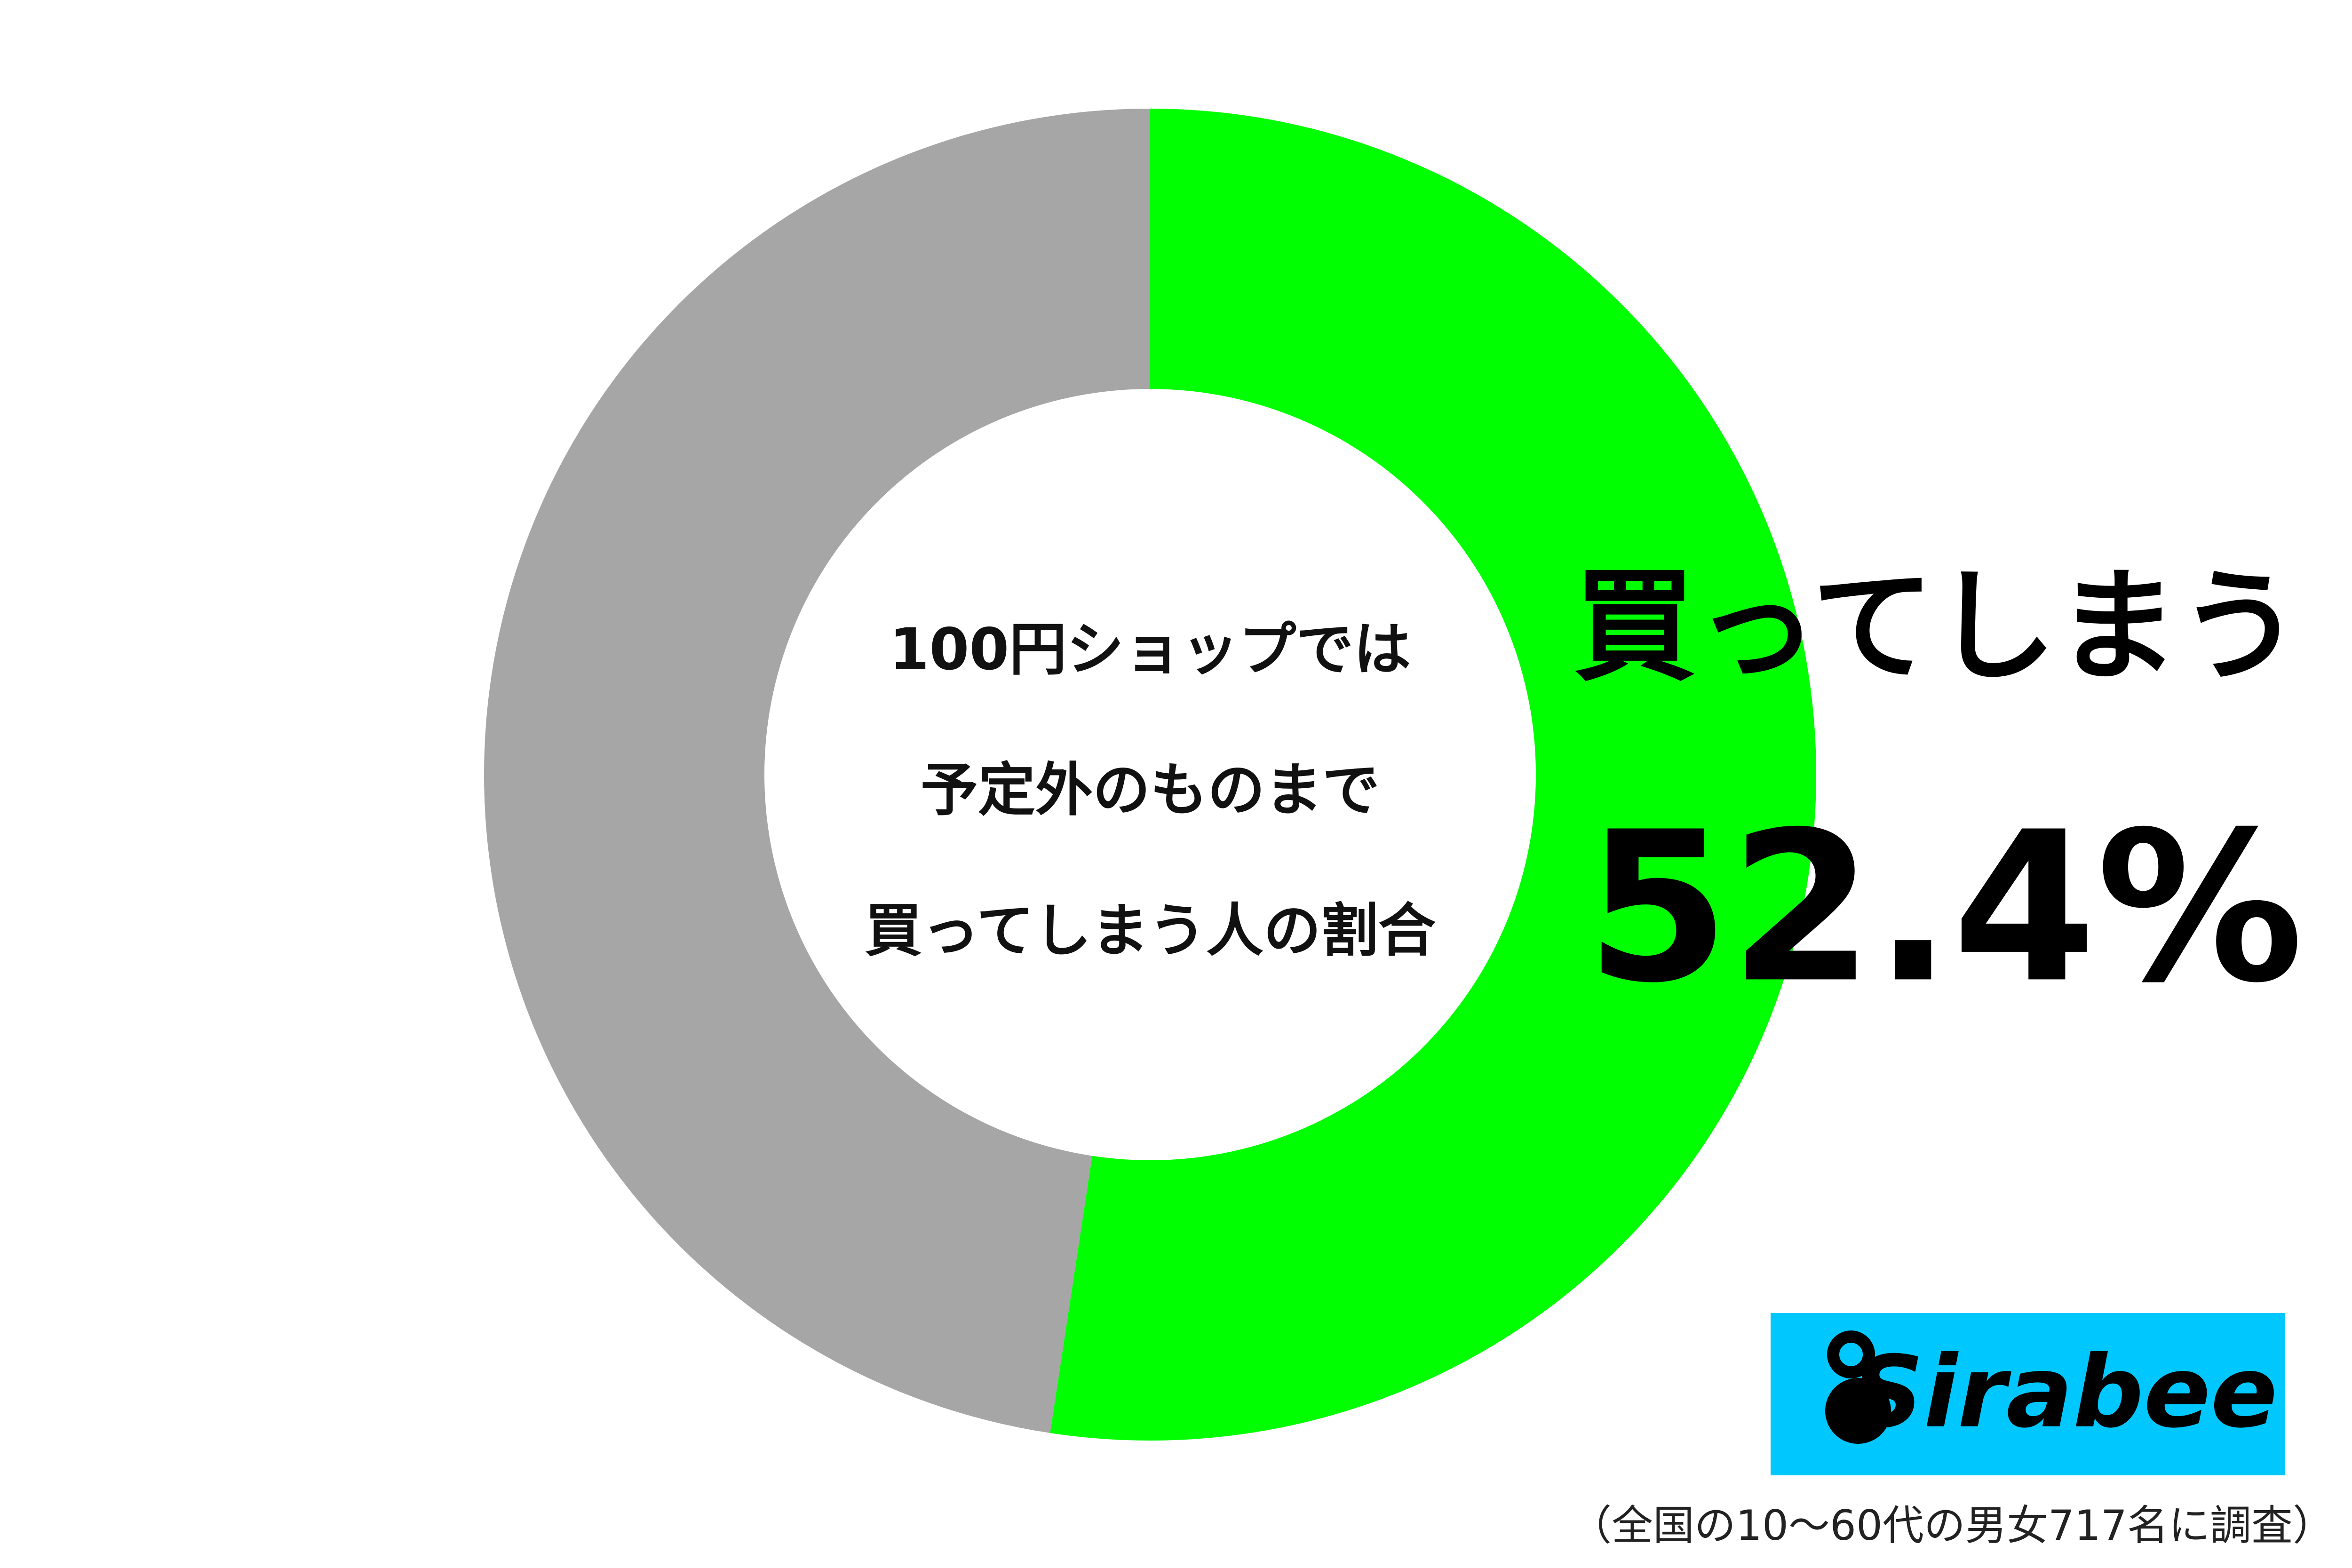 The height and width of the screenshot is (1568, 2352). I want to click on footnote: （全国の10〜60代の男女717名に調査）, so click(1952, 1525).